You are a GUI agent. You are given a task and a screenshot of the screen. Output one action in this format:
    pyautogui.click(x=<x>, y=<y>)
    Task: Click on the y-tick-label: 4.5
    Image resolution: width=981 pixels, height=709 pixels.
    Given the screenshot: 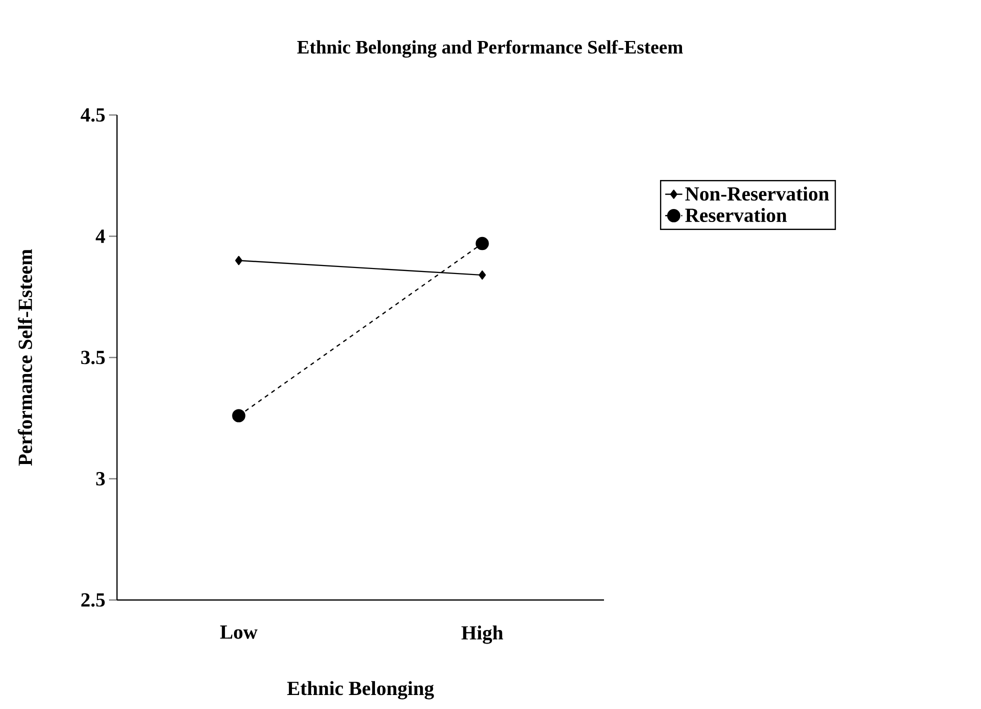 What is the action you would take?
    pyautogui.click(x=92, y=115)
    